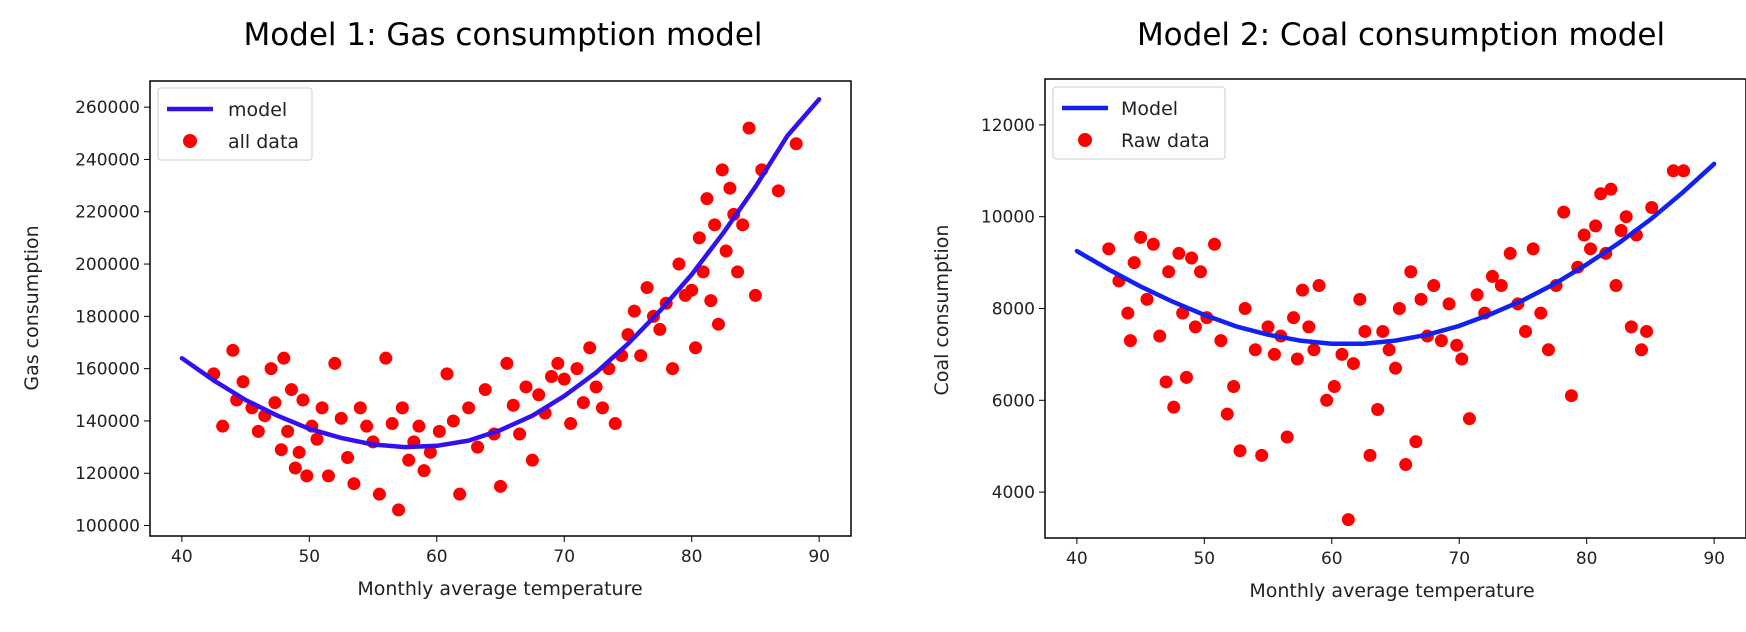  What do you see at coordinates (107, 213) in the screenshot?
I see `y-tick-label: 220000` at bounding box center [107, 213].